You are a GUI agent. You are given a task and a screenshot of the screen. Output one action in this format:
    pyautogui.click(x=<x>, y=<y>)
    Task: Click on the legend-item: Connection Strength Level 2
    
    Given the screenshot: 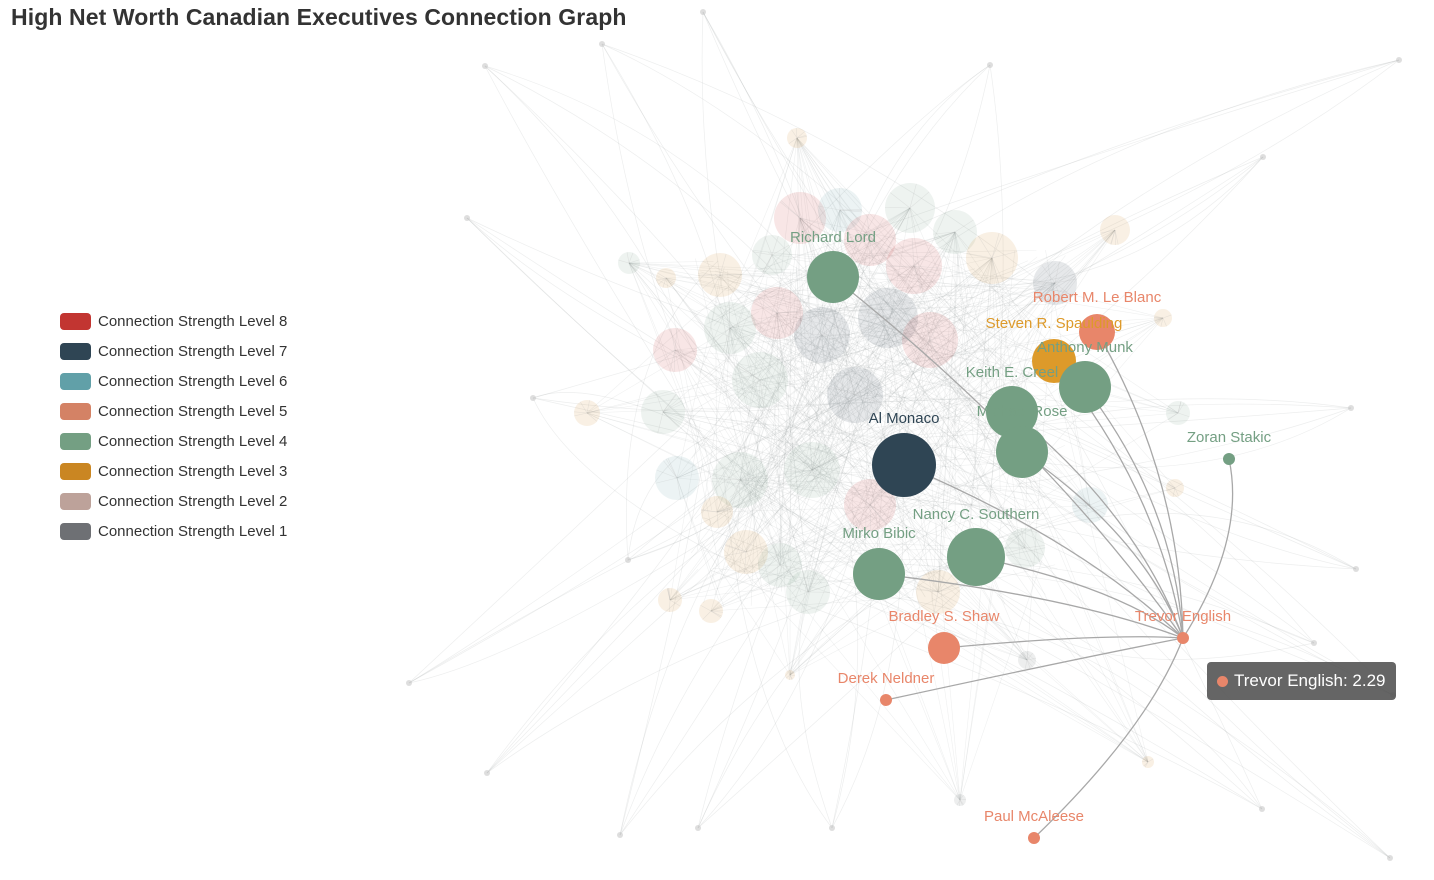 What is the action you would take?
    pyautogui.click(x=173, y=501)
    